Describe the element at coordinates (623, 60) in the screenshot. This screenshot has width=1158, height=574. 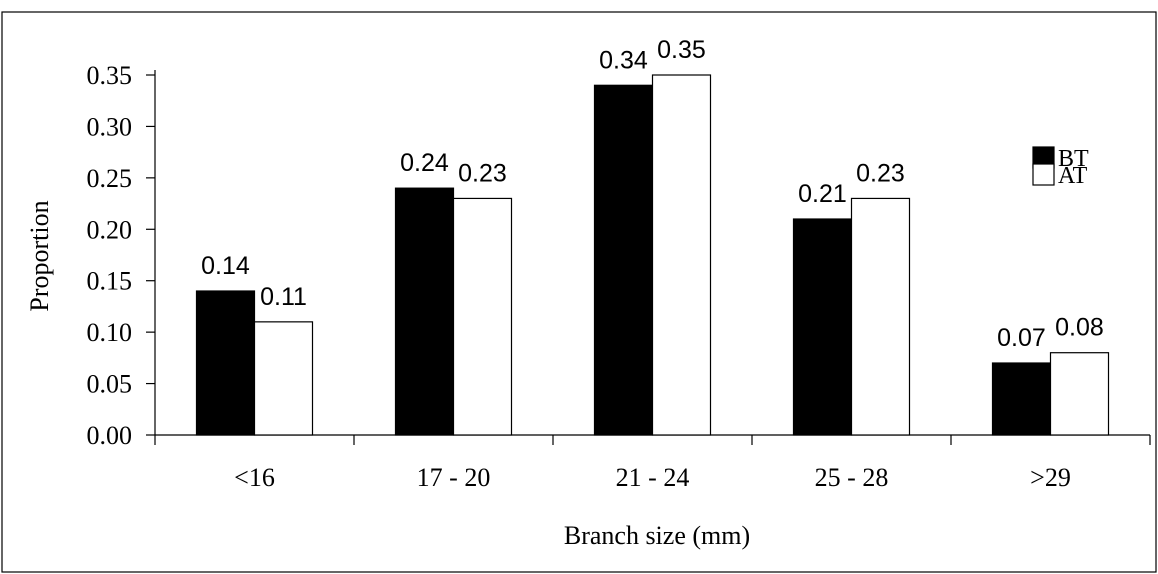
I see `data-label-bt: 0.34` at that location.